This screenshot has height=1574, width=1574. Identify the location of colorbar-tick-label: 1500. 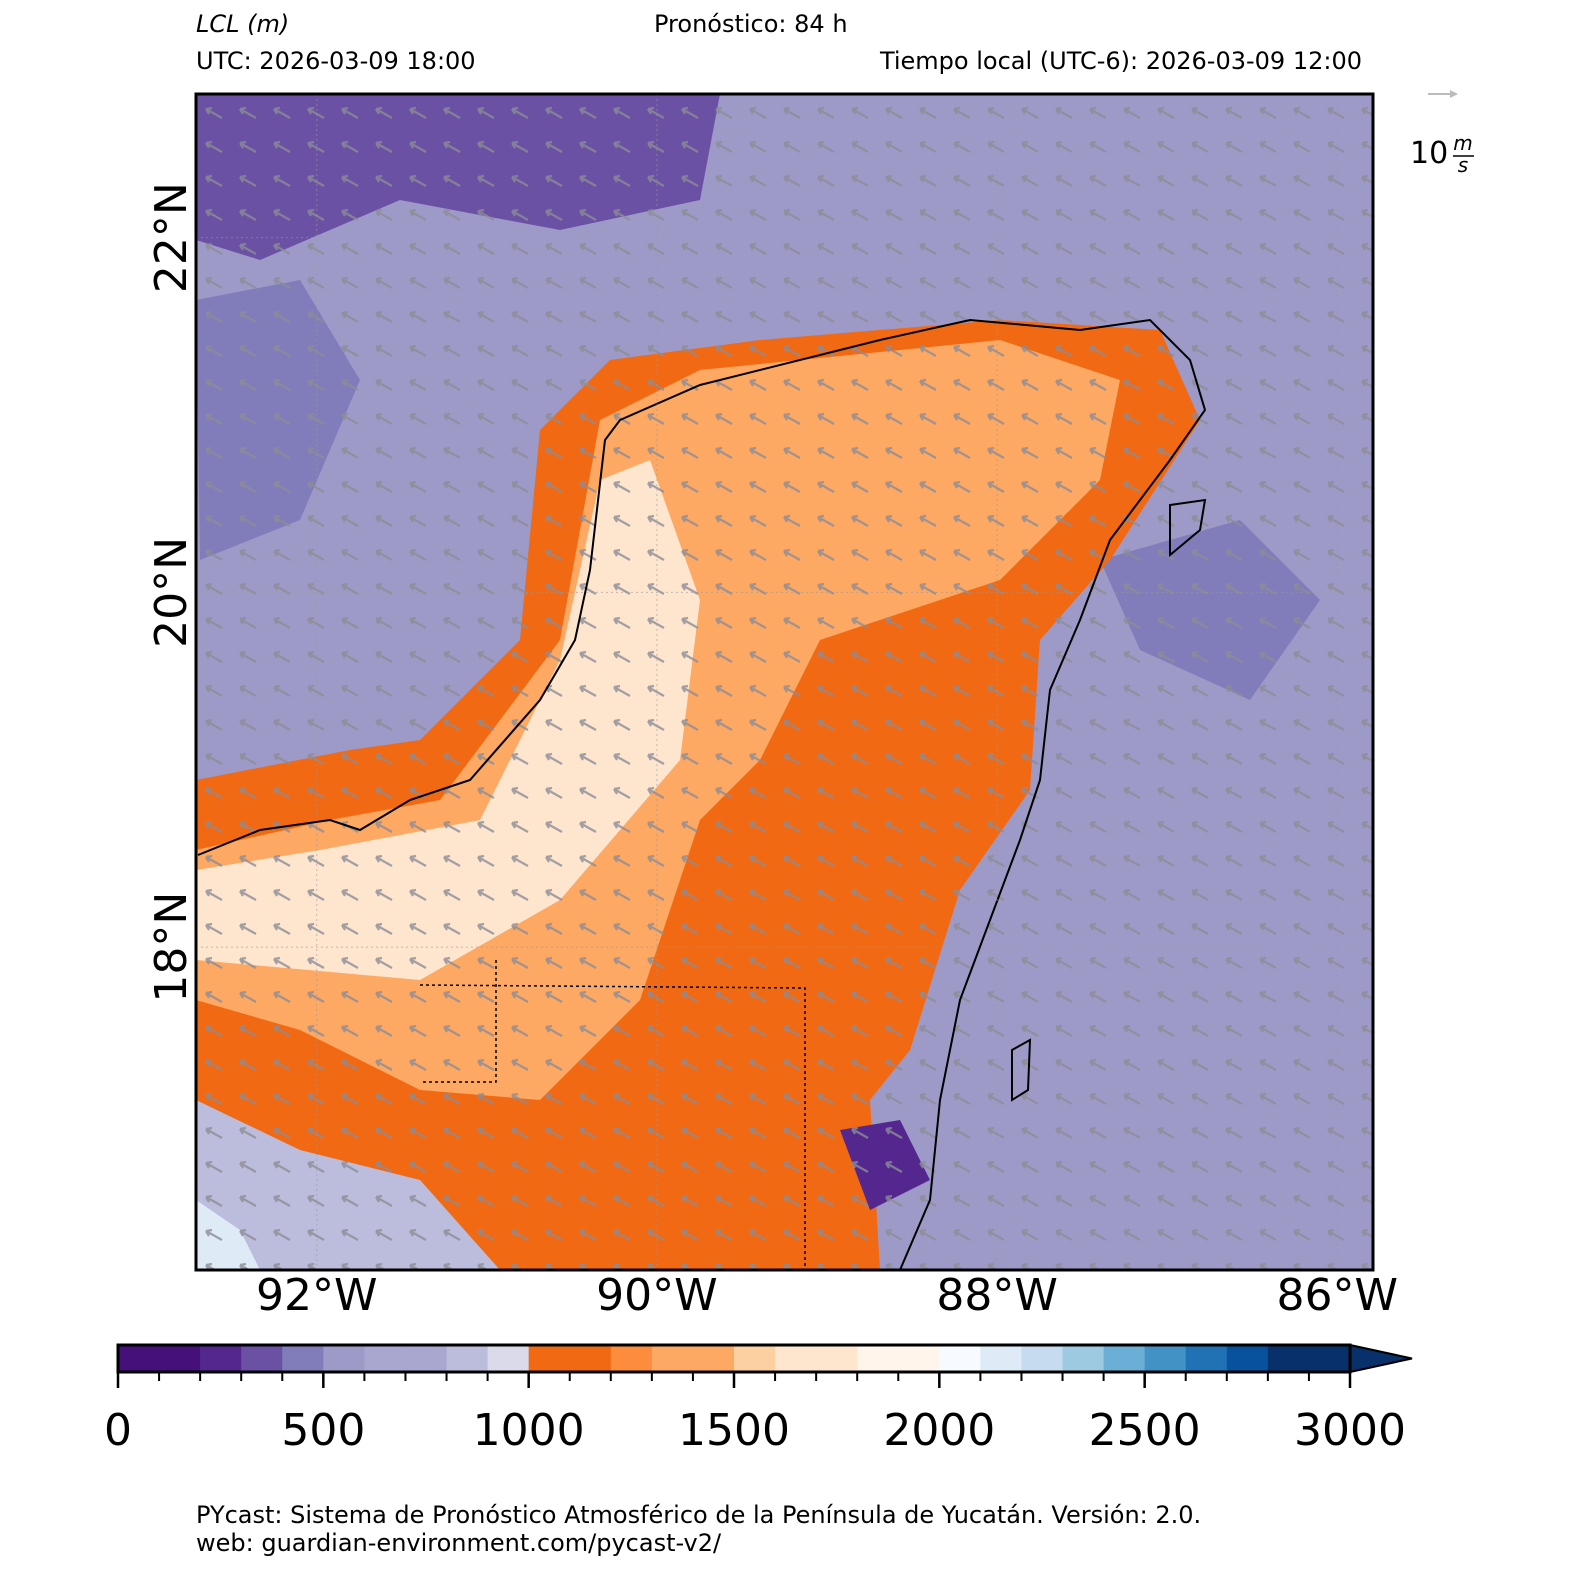
(734, 1430).